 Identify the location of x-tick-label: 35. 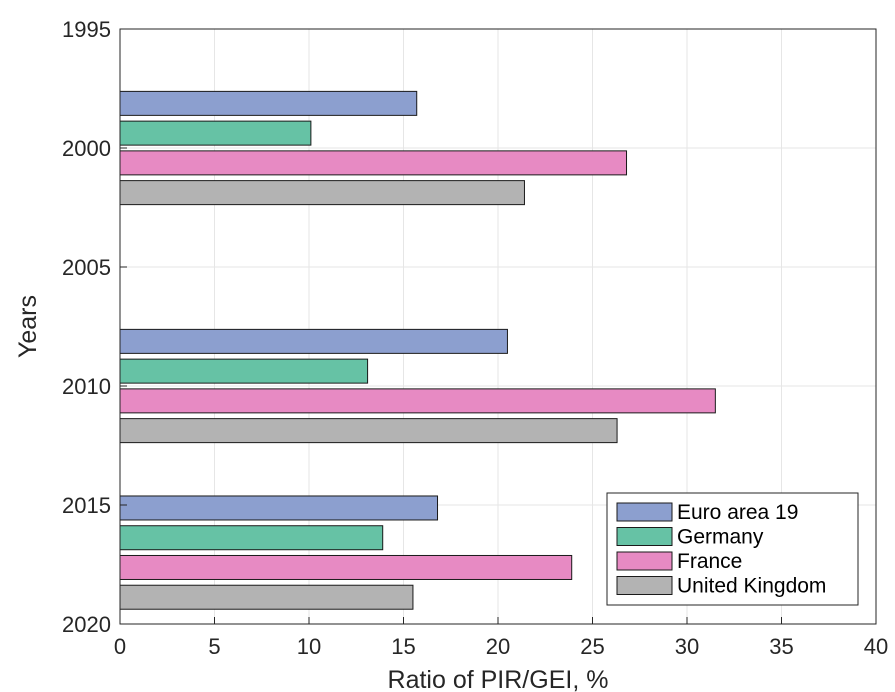
(781, 646).